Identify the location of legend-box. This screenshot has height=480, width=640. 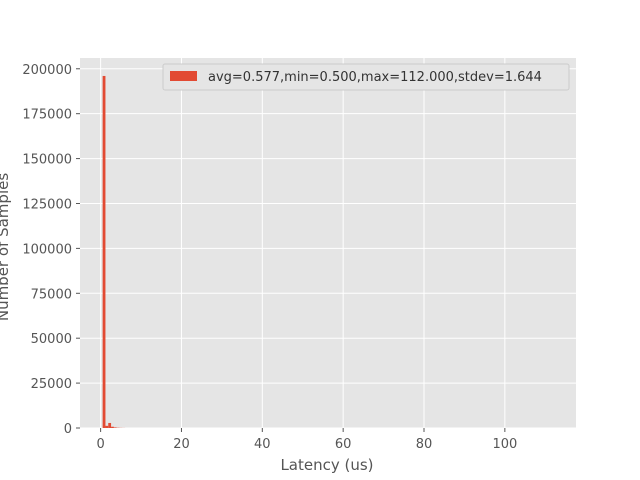
(366, 77).